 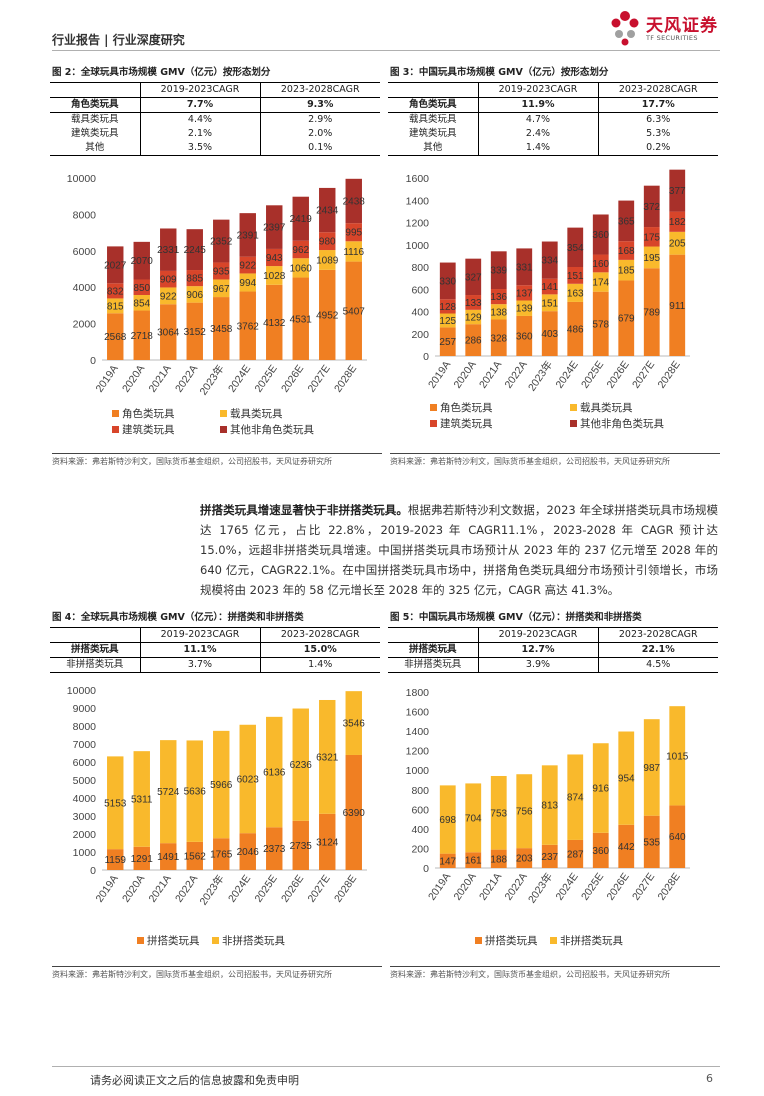 What do you see at coordinates (498, 297) in the screenshot?
I see `data-label: 136` at bounding box center [498, 297].